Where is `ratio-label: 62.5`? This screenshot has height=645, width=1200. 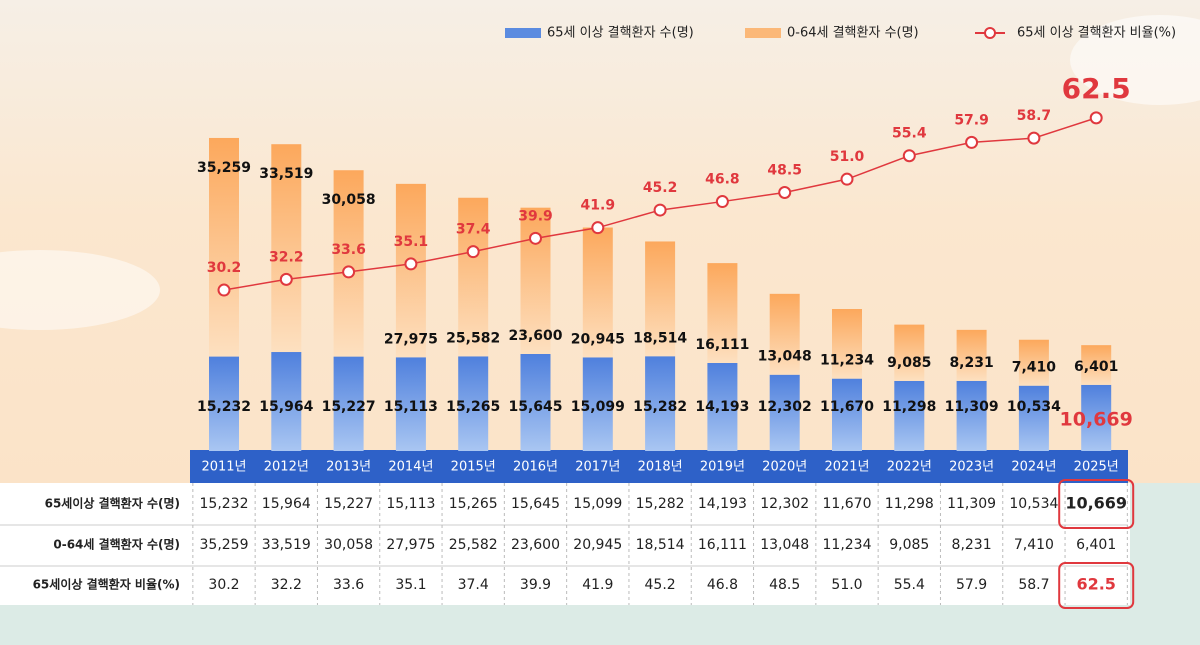 ratio-label: 62.5 is located at coordinates (1096, 88).